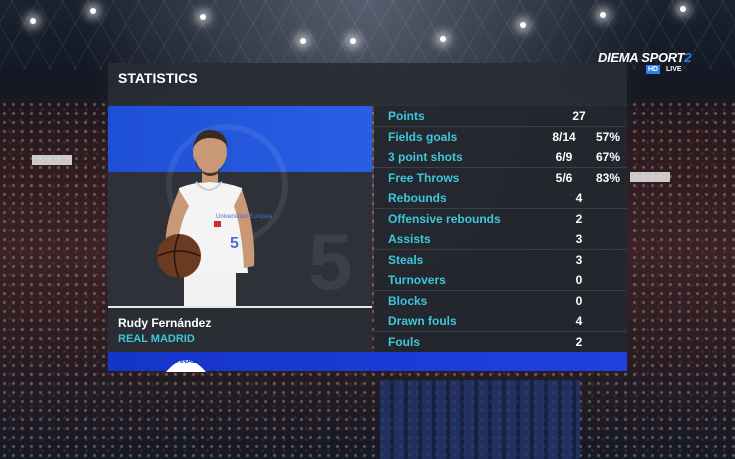  Describe the element at coordinates (608, 136) in the screenshot. I see `stat-percentage: 57%` at that location.